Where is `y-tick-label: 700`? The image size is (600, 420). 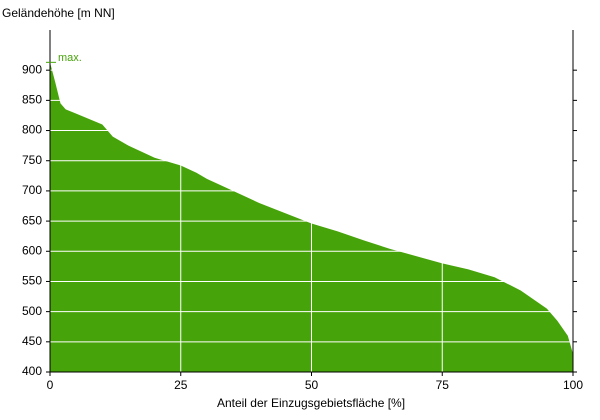
y-tick-label: 700 is located at coordinates (32, 190).